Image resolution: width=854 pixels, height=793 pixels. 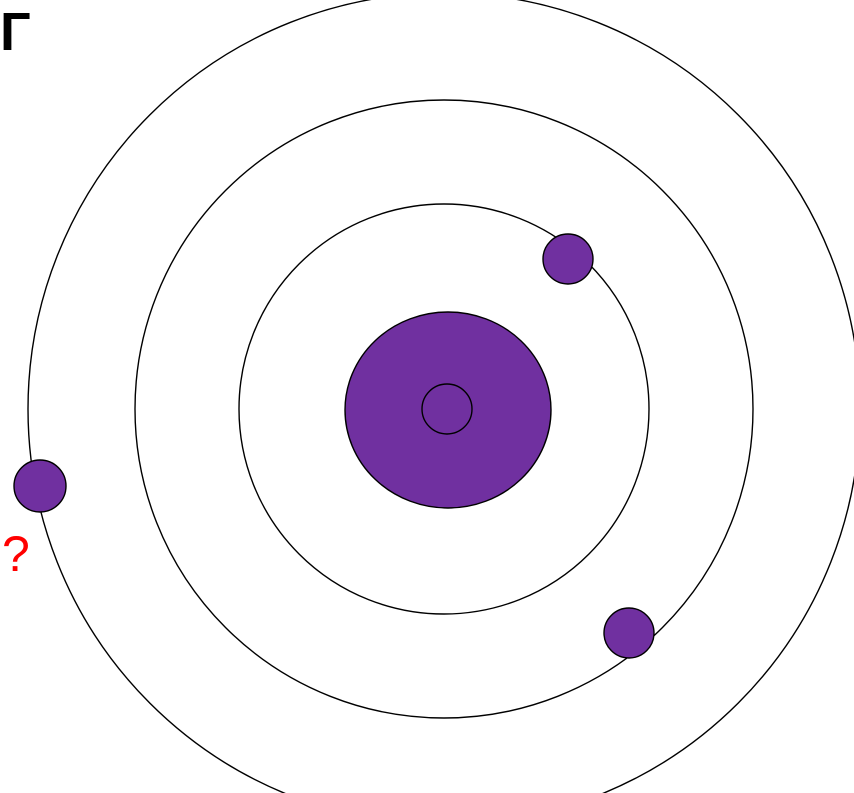 What do you see at coordinates (16, 554) in the screenshot?
I see `question-mark: ?` at bounding box center [16, 554].